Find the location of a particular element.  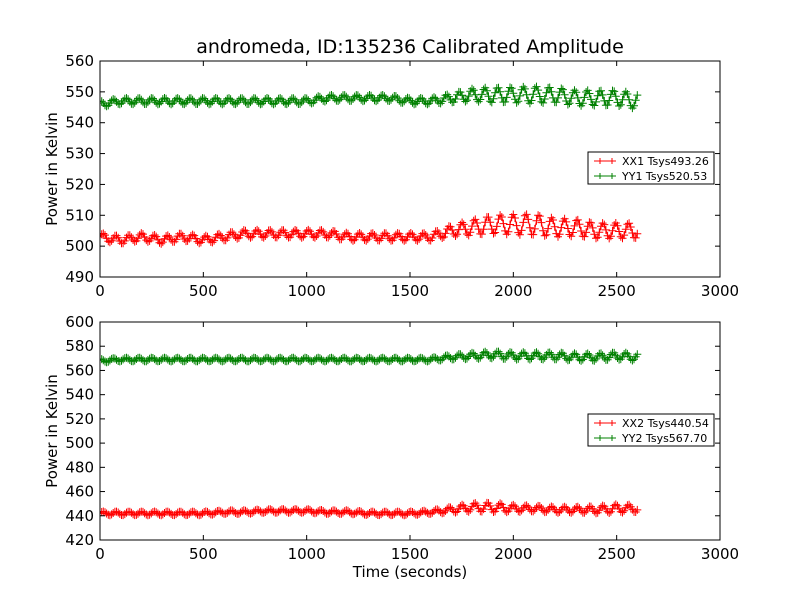

y-tick-label: 460 is located at coordinates (79, 492).